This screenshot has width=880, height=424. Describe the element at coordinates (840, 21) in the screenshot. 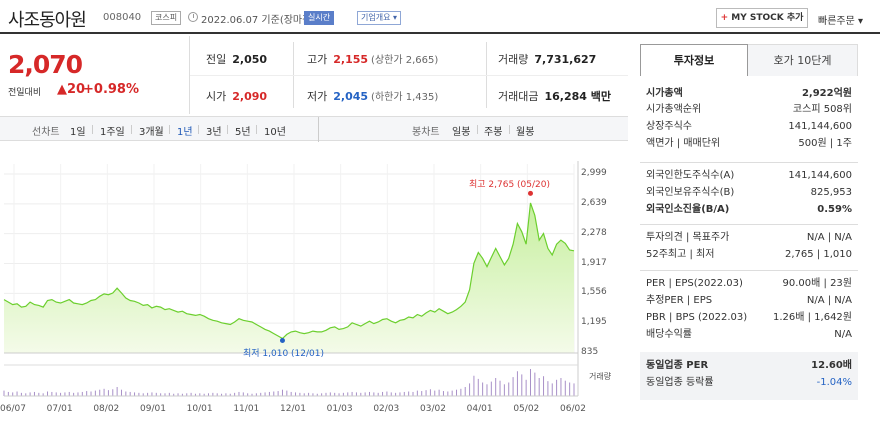

I see `quick-order-button: 빠른주문 ▾` at that location.